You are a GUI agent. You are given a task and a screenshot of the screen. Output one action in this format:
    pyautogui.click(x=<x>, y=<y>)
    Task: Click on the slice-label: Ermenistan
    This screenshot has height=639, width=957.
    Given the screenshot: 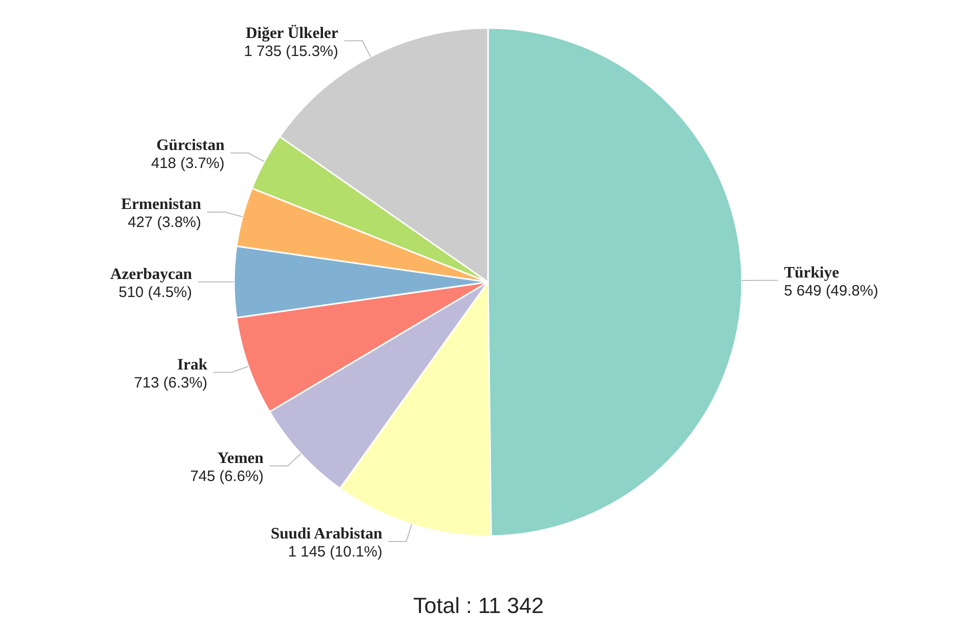 What is the action you would take?
    pyautogui.click(x=161, y=205)
    